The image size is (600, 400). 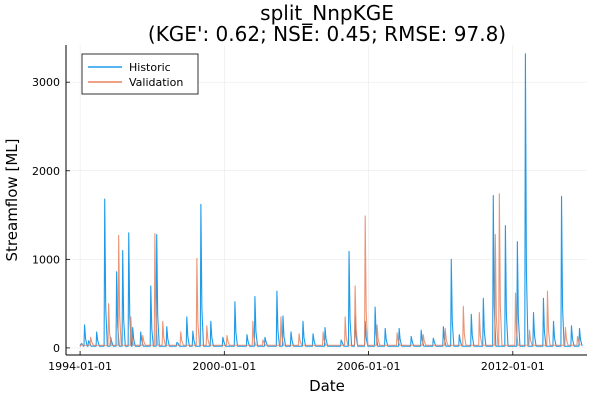 I want to click on x-tick-label: 2000-01-01, so click(x=224, y=366).